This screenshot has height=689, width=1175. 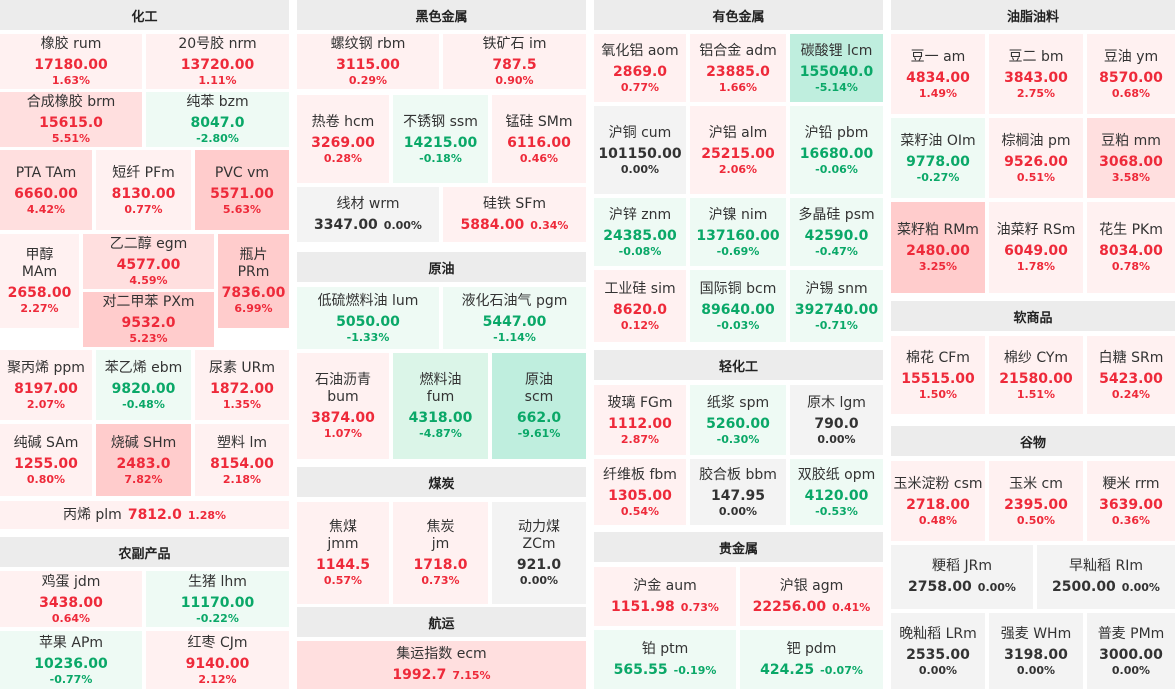 What do you see at coordinates (1131, 501) in the screenshot?
I see `tile-rrm: 粳米 rrm 3639.00 0.36%` at bounding box center [1131, 501].